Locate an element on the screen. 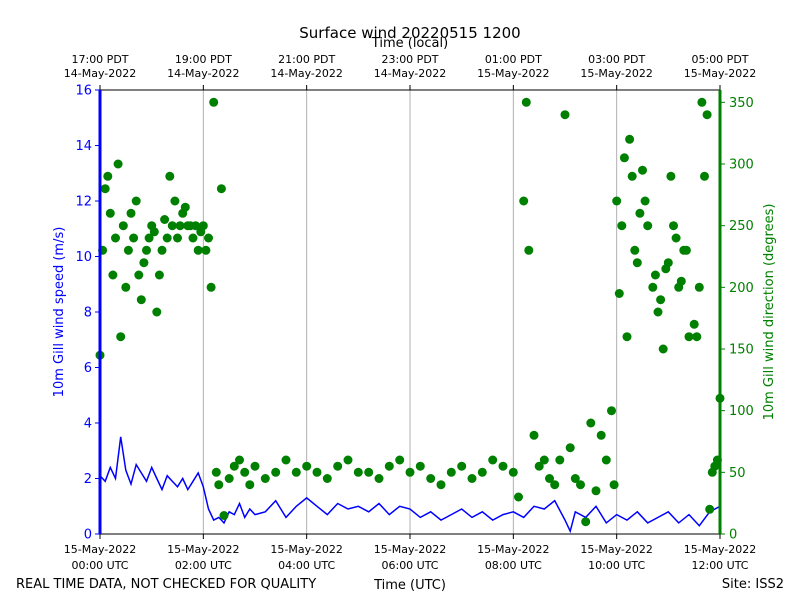 The width and height of the screenshot is (800, 600). top-tick-time-6: 05:00 PDT is located at coordinates (719, 59).